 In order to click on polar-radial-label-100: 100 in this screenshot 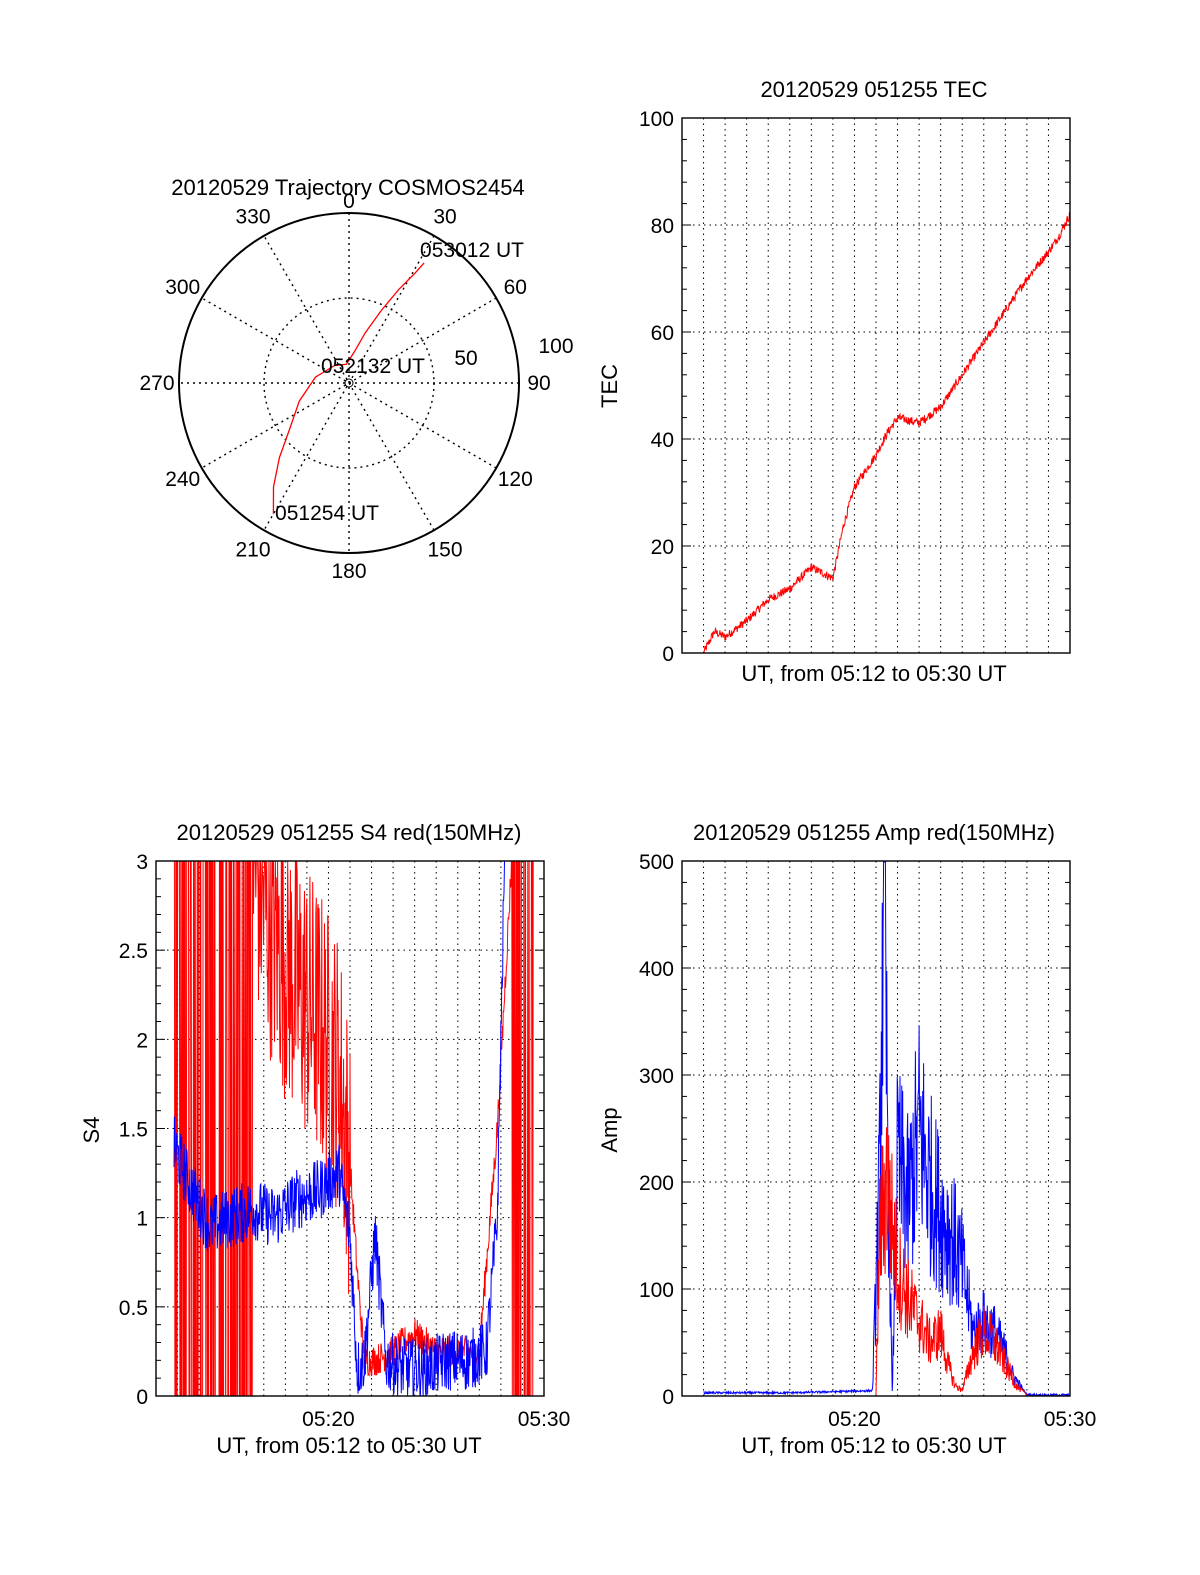, I will do `click(555, 346)`.